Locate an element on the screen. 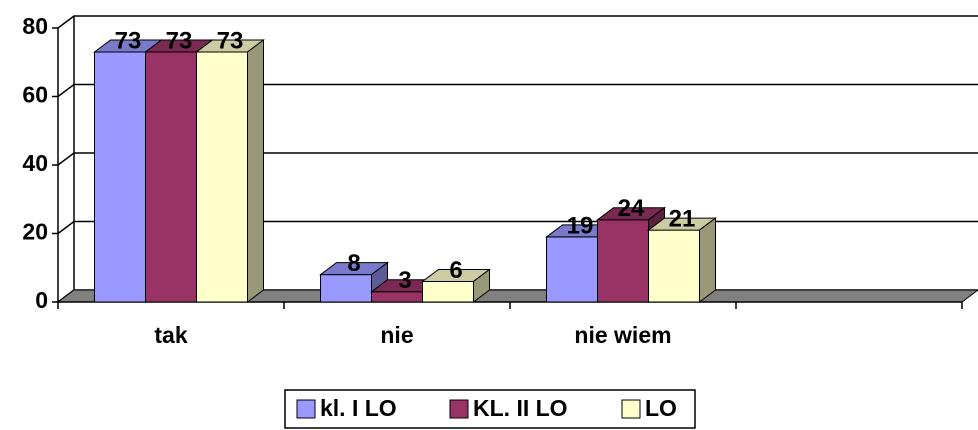  x-tick-label: nie wiem is located at coordinates (622, 335).